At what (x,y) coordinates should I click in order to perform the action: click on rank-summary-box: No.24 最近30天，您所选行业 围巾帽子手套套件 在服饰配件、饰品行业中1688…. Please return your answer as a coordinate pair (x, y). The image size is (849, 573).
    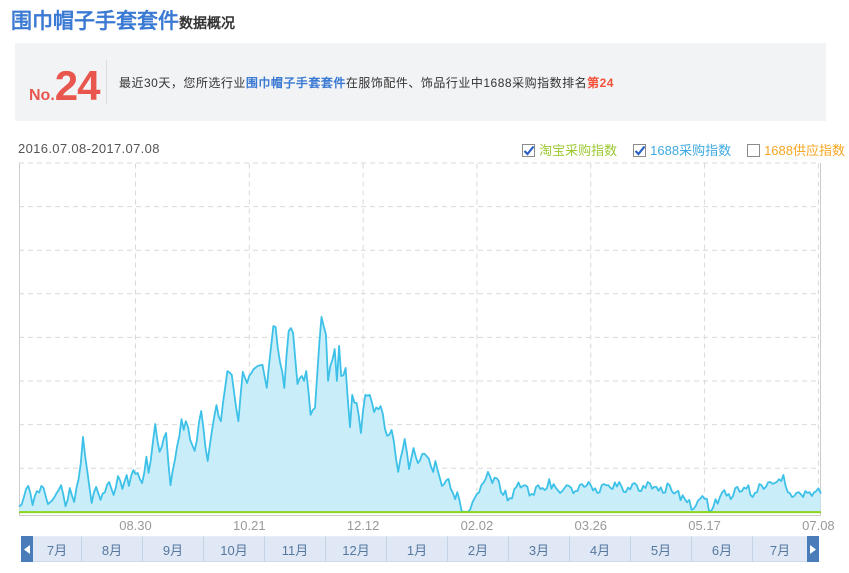
    Looking at the image, I should click on (420, 82).